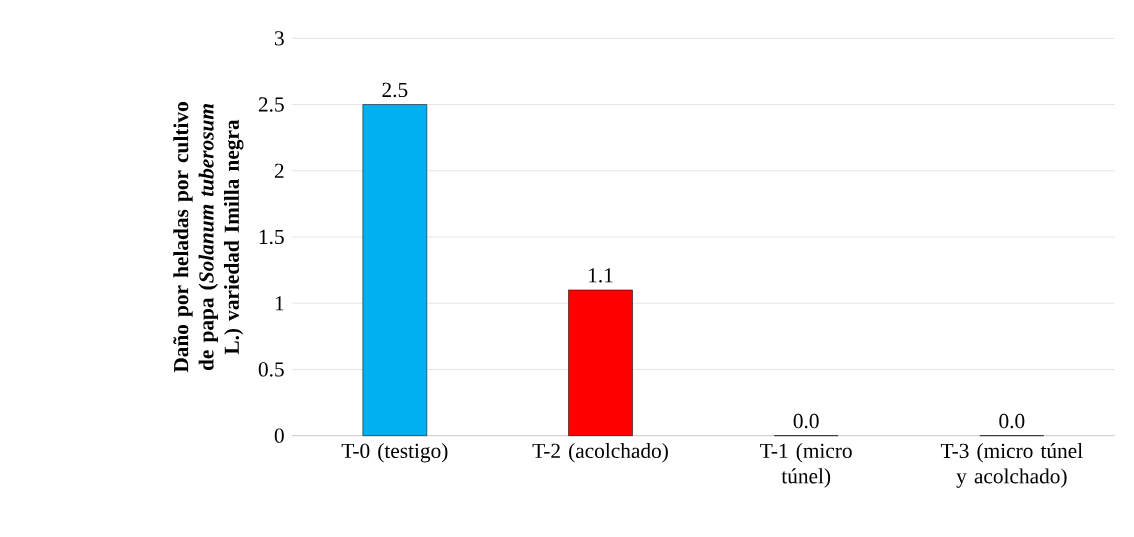 Image resolution: width=1134 pixels, height=537 pixels. What do you see at coordinates (1011, 465) in the screenshot?
I see `x-tick-label: T-3 (micro túnel y acolchado)` at bounding box center [1011, 465].